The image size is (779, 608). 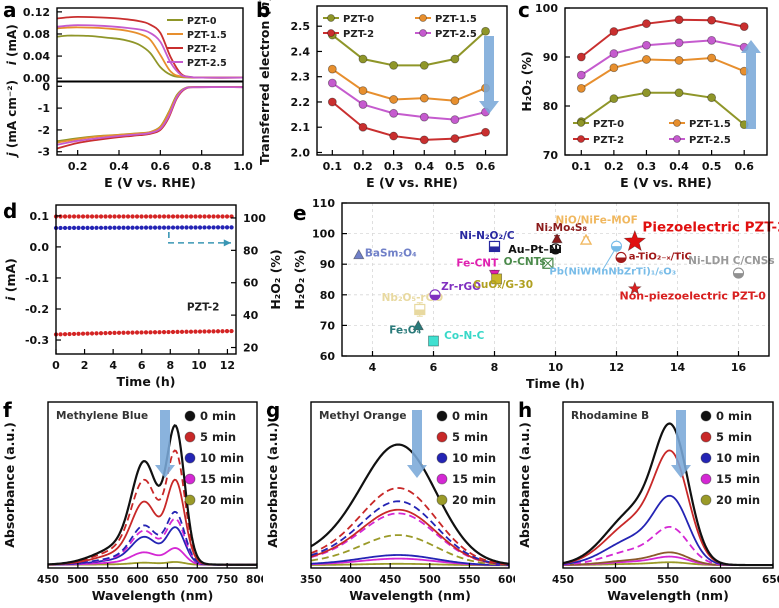 What do you see at coordinates (263, 11) in the screenshot?
I see `panel-b-letter: b` at bounding box center [263, 11].